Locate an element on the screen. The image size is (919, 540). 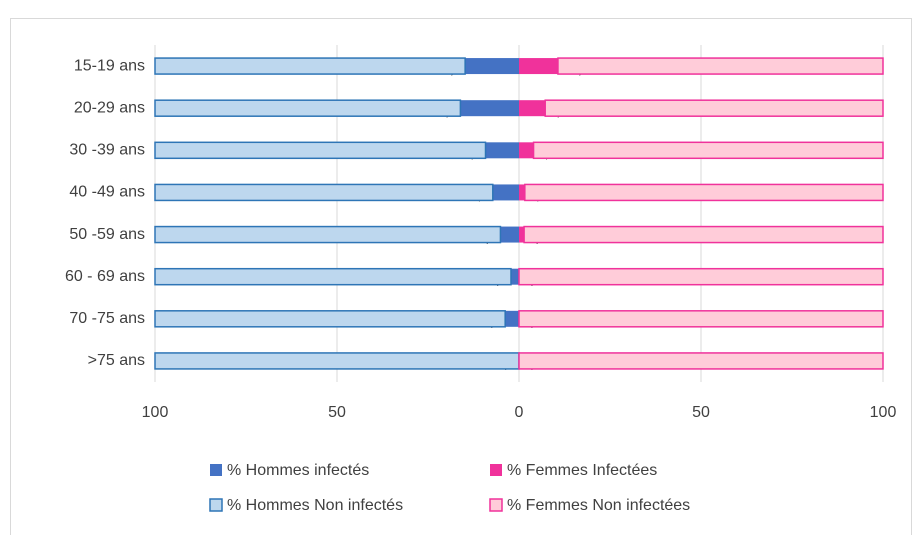
y-tick-label: 50 -59 ans is located at coordinates (107, 234).